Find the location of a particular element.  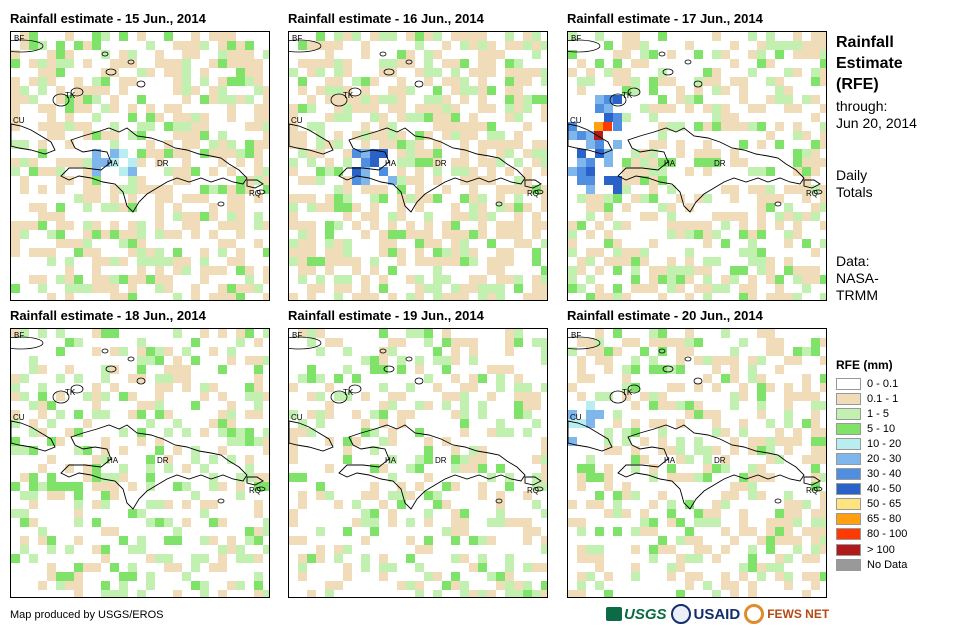

map-label-cu: CU is located at coordinates (576, 417).